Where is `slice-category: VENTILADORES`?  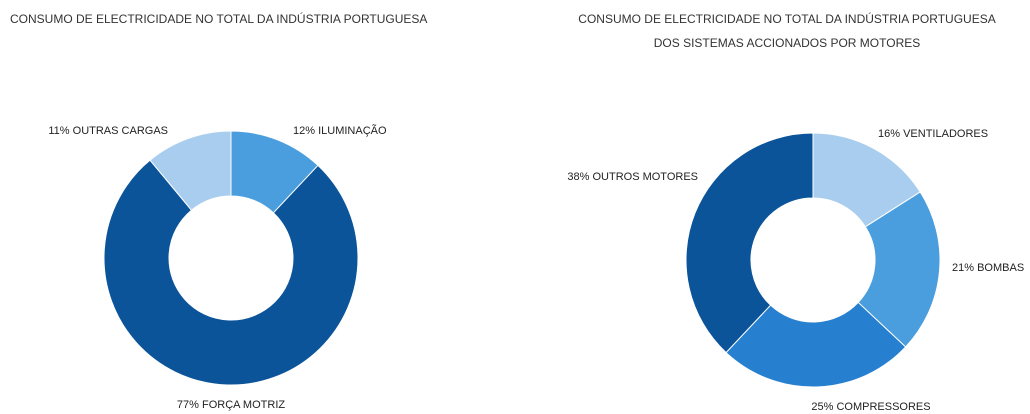 slice-category: VENTILADORES is located at coordinates (945, 134).